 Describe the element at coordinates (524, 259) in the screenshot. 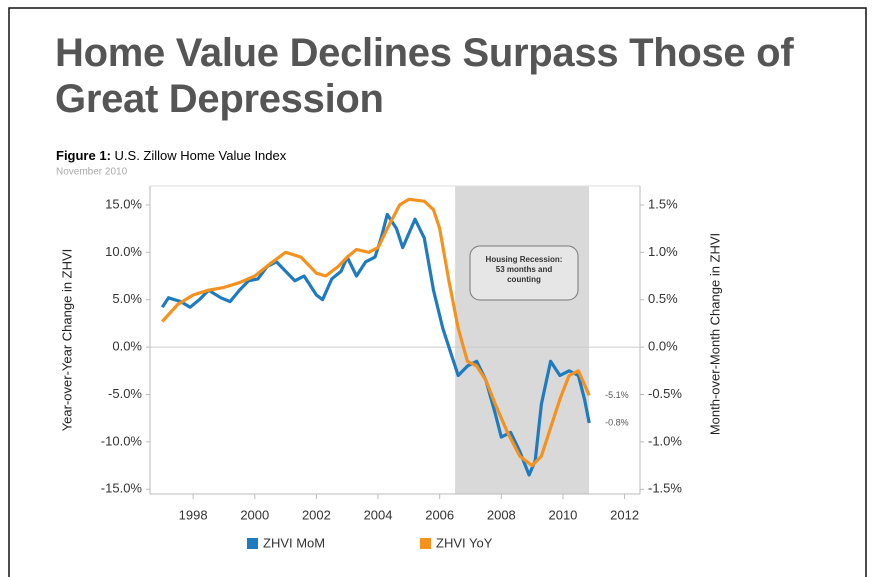

I see `annotation-text: Housing Recession:` at that location.